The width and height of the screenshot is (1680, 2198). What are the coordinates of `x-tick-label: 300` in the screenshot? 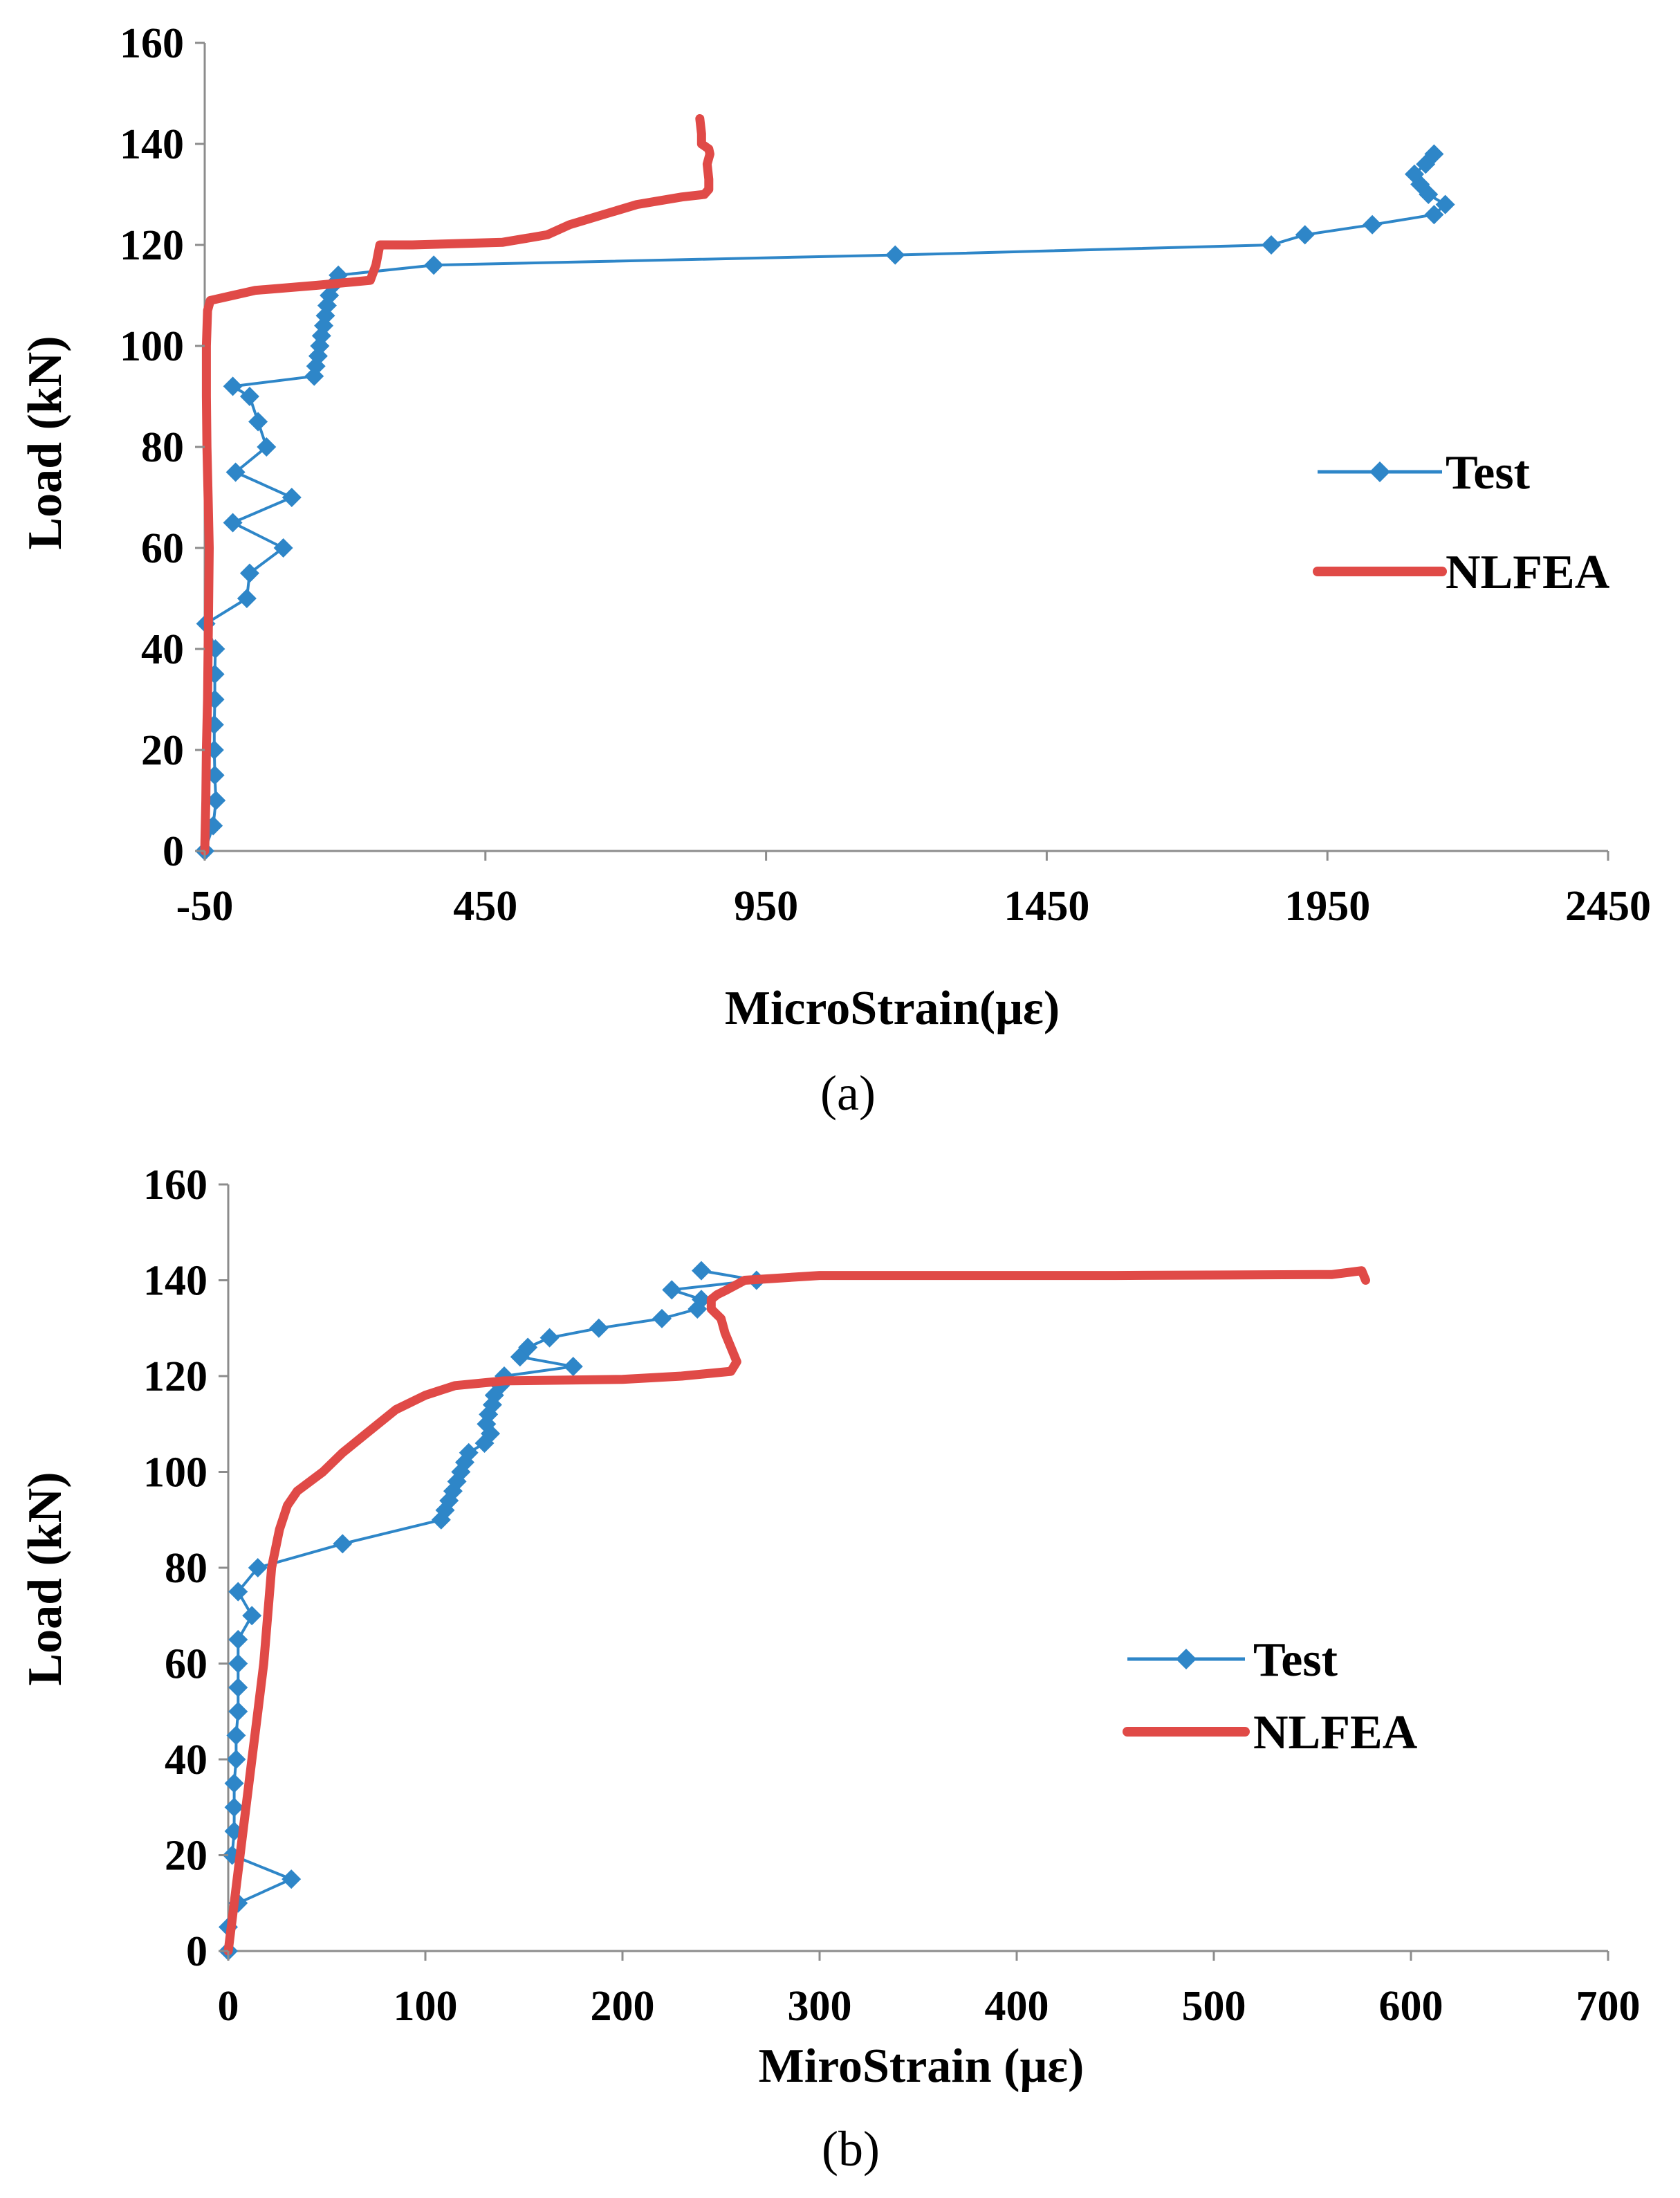 It's located at (820, 2006).